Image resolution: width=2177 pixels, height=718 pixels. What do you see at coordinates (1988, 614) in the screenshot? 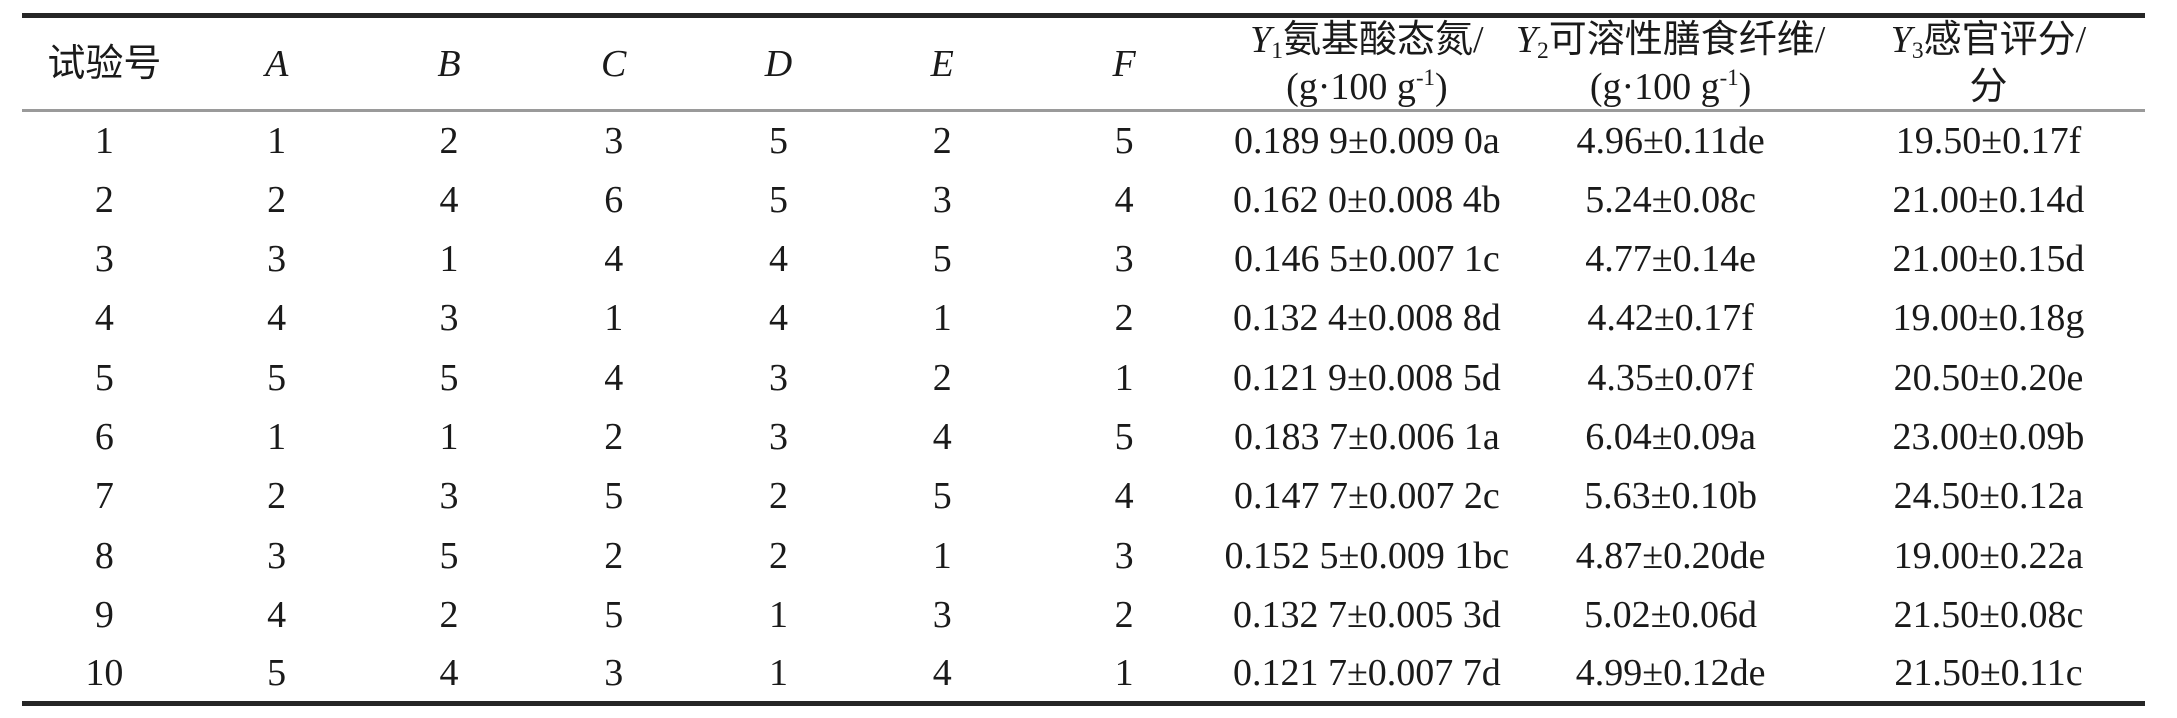
I see `table-cell: 21.50±0.08c` at bounding box center [1988, 614].